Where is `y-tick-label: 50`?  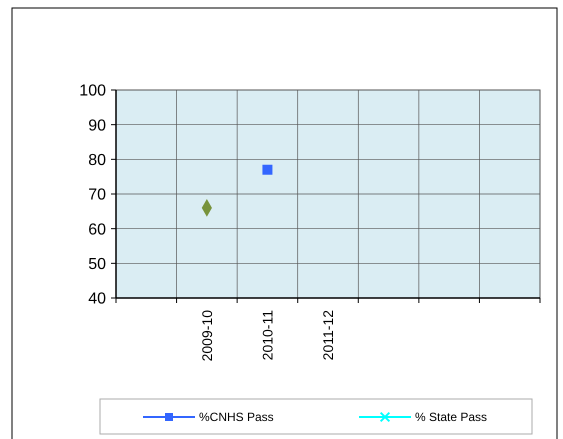 y-tick-label: 50 is located at coordinates (97, 264).